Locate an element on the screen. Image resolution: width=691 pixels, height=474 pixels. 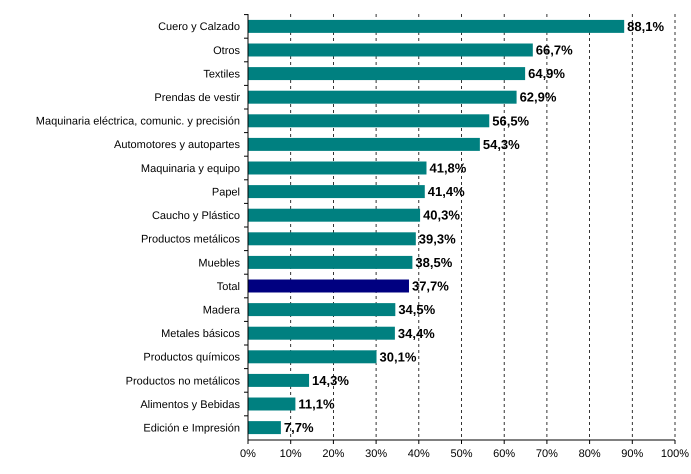
data-label: 62,9% is located at coordinates (538, 97).